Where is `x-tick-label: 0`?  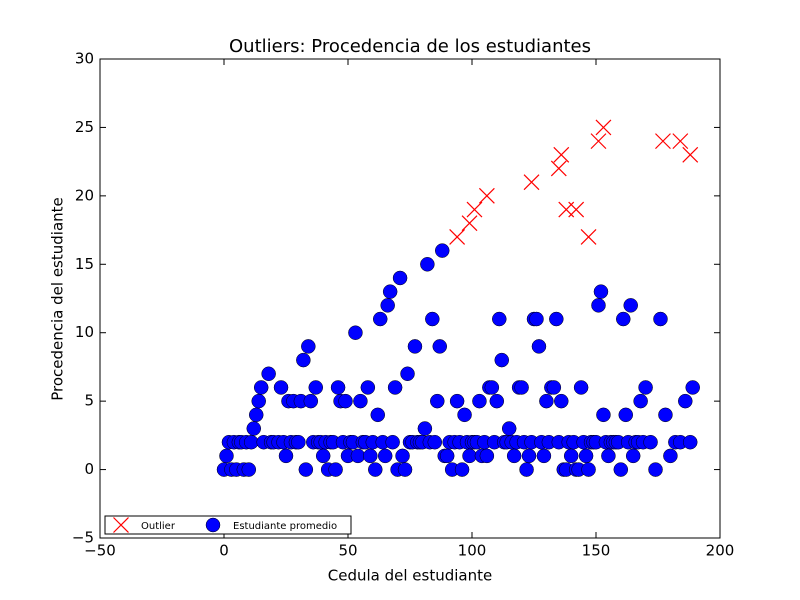
x-tick-label: 0 is located at coordinates (224, 551).